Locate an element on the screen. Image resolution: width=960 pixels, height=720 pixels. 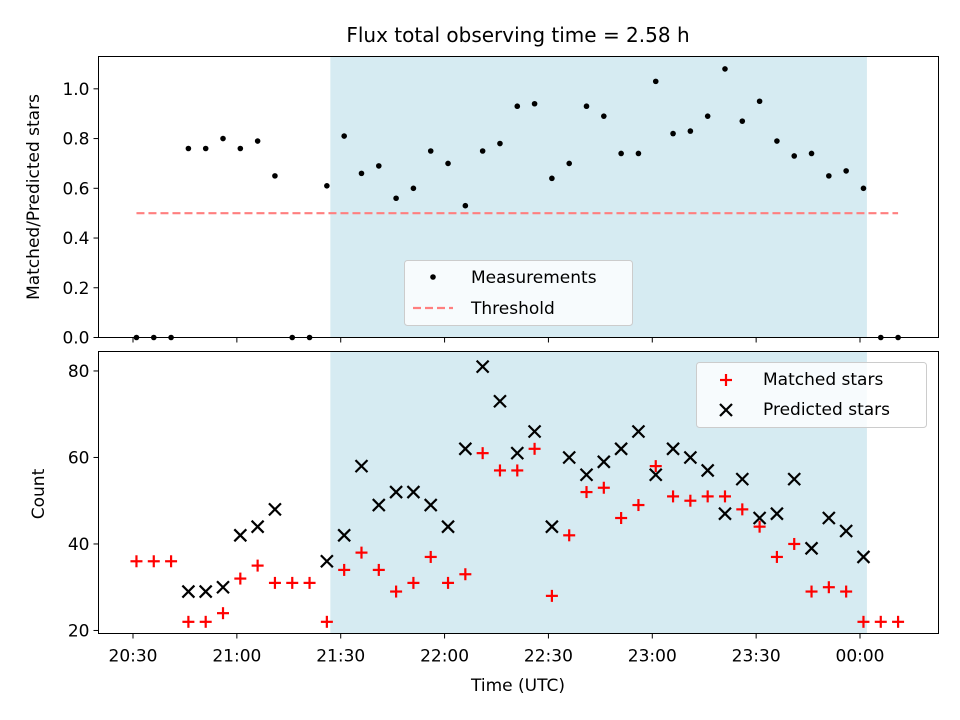
legend-threshold-label: Threshold is located at coordinates (512, 309).